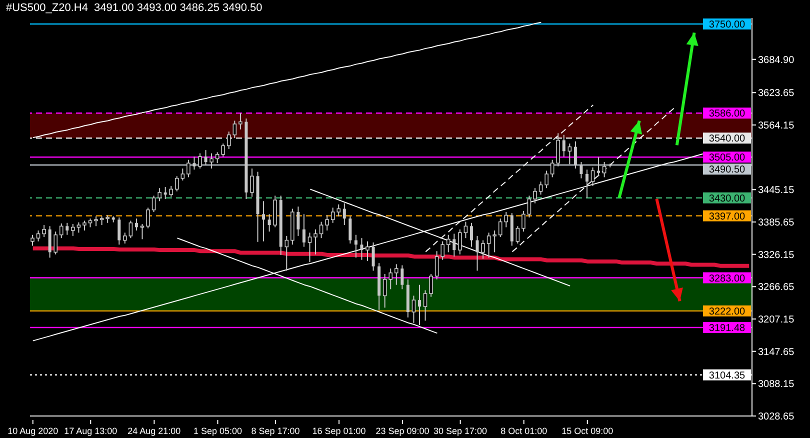 The height and width of the screenshot is (438, 810). What do you see at coordinates (776, 94) in the screenshot?
I see `y-tick-label: 3623.65` at bounding box center [776, 94].